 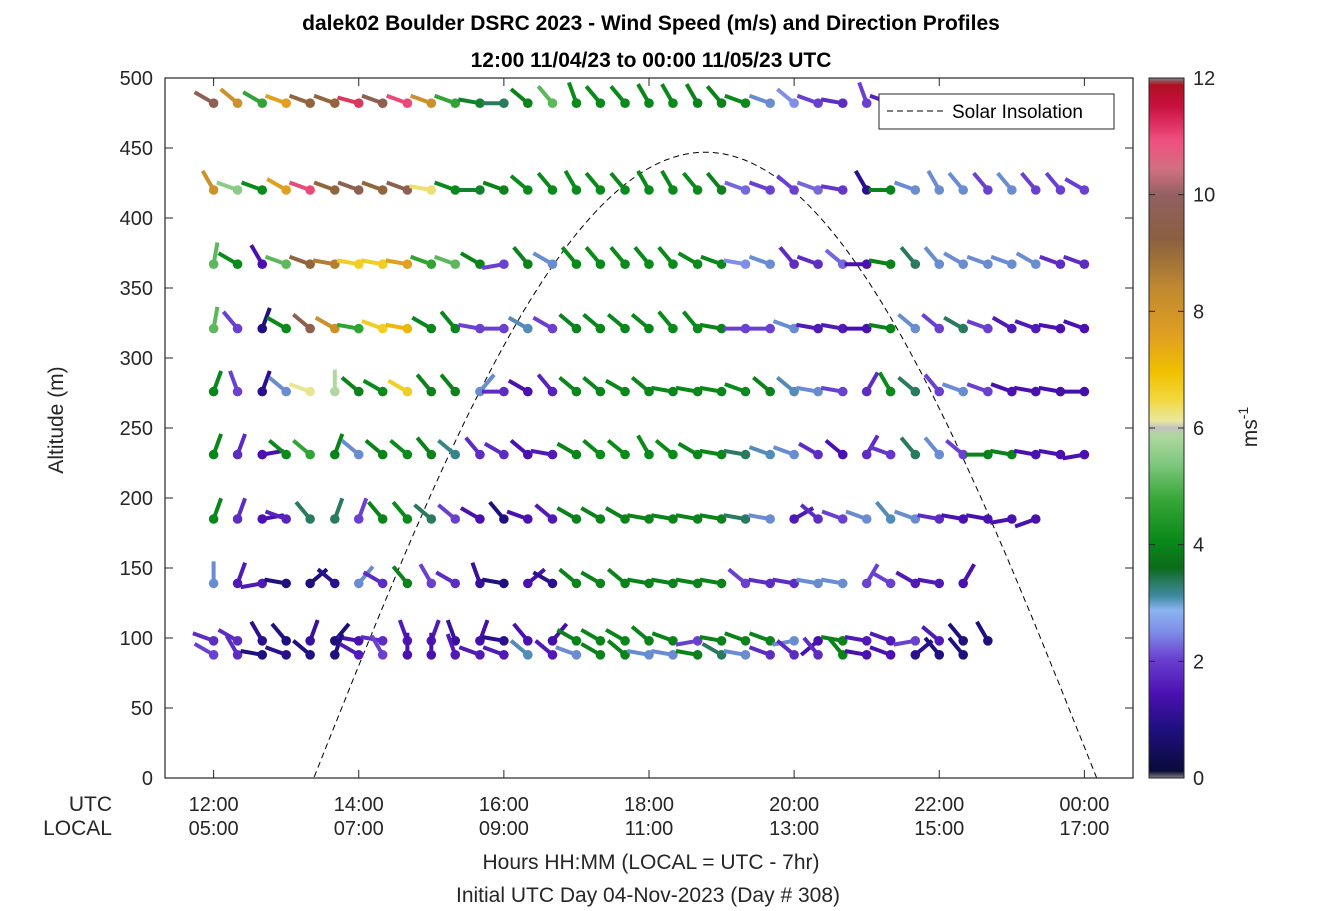 I want to click on x-axis-label: Hours HH:MM (LOCAL = UTC - 7hr), so click(x=650, y=862).